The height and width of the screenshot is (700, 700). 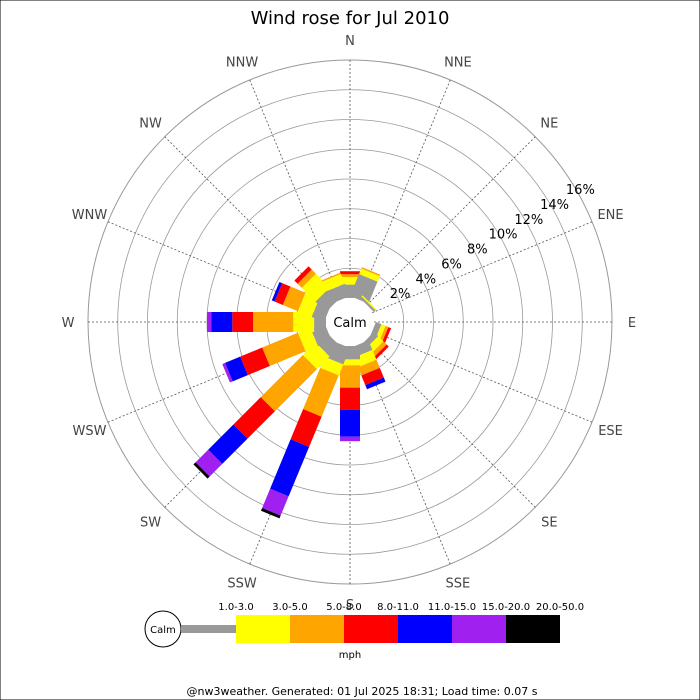 What do you see at coordinates (477, 250) in the screenshot?
I see `radial-tick-label: 8%` at bounding box center [477, 250].